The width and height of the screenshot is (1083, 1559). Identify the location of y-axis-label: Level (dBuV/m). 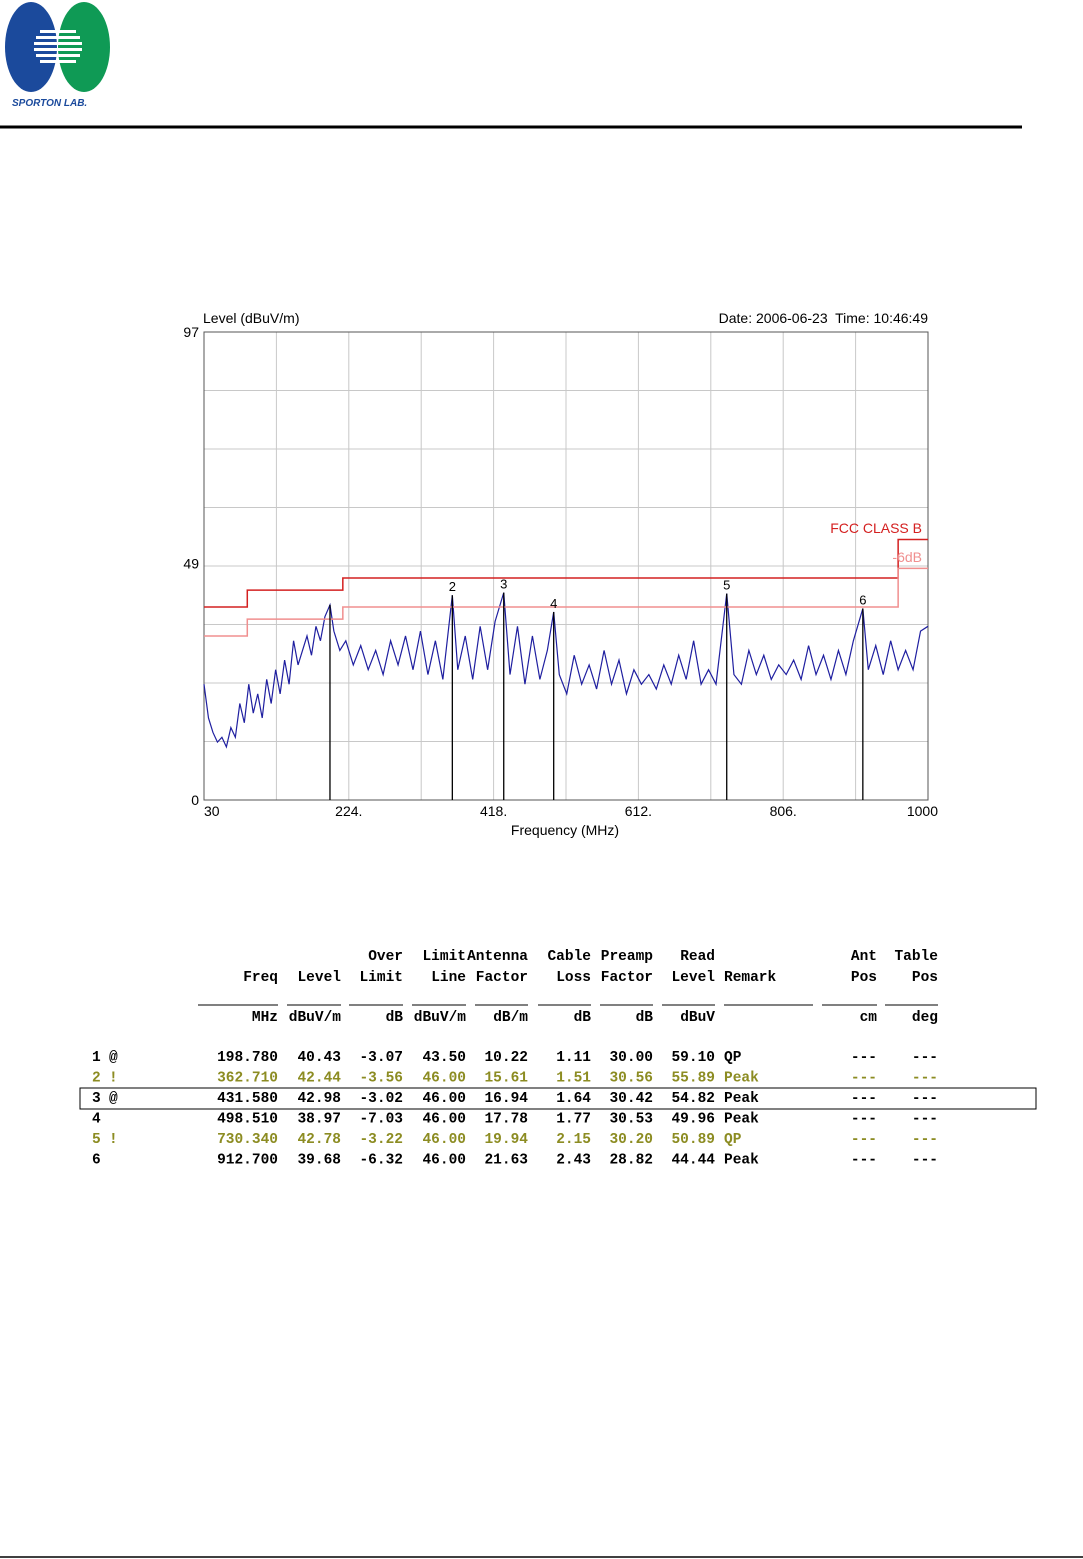
(251, 318).